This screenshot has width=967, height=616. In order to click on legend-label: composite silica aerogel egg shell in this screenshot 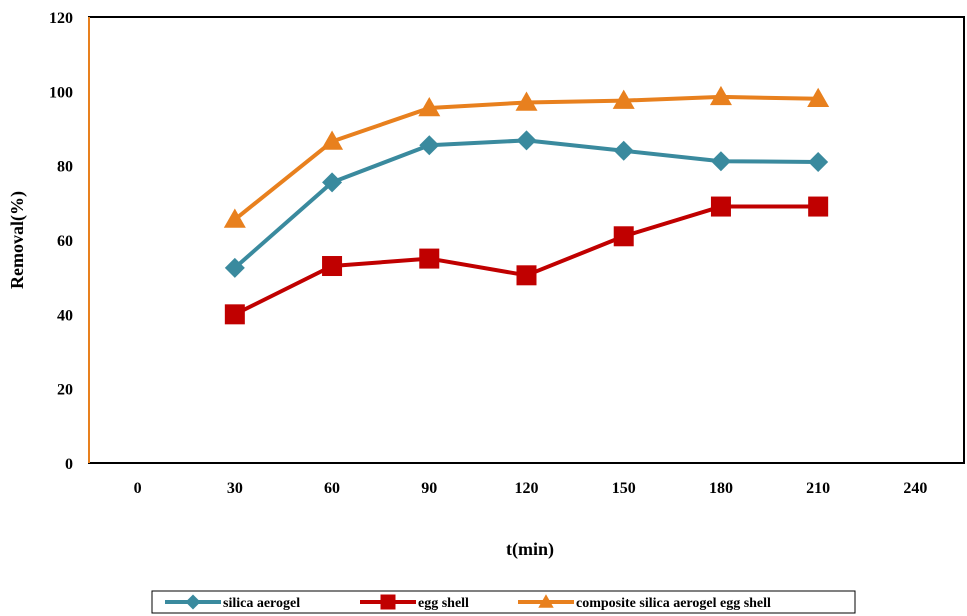, I will do `click(673, 603)`.